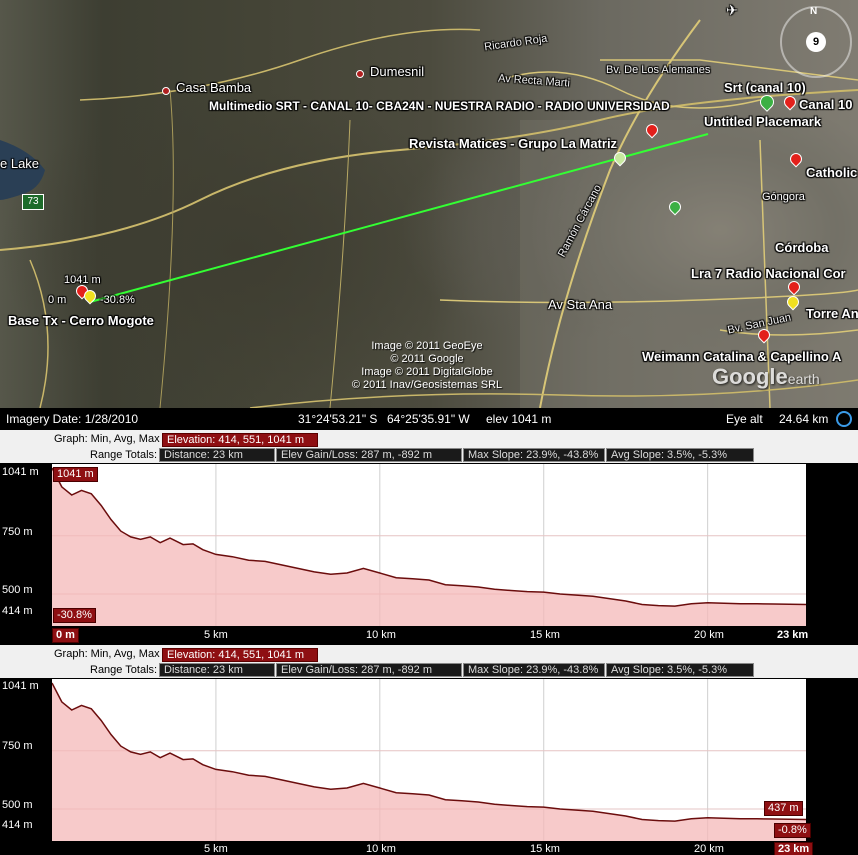 Image resolution: width=858 pixels, height=855 pixels. Describe the element at coordinates (65, 635) in the screenshot. I see `x-tick-label: 0 m` at that location.